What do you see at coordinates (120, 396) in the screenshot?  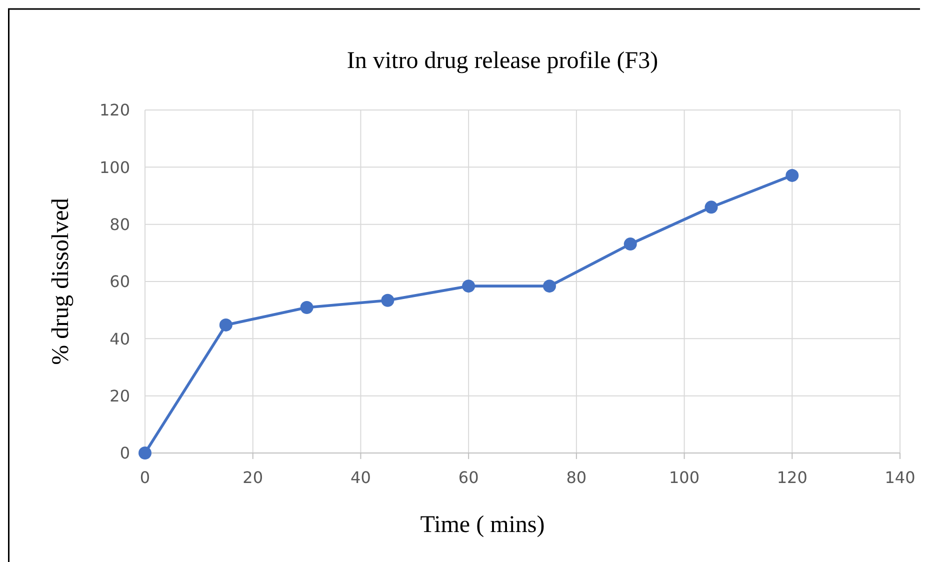 I see `y-tick-label: 20` at bounding box center [120, 396].